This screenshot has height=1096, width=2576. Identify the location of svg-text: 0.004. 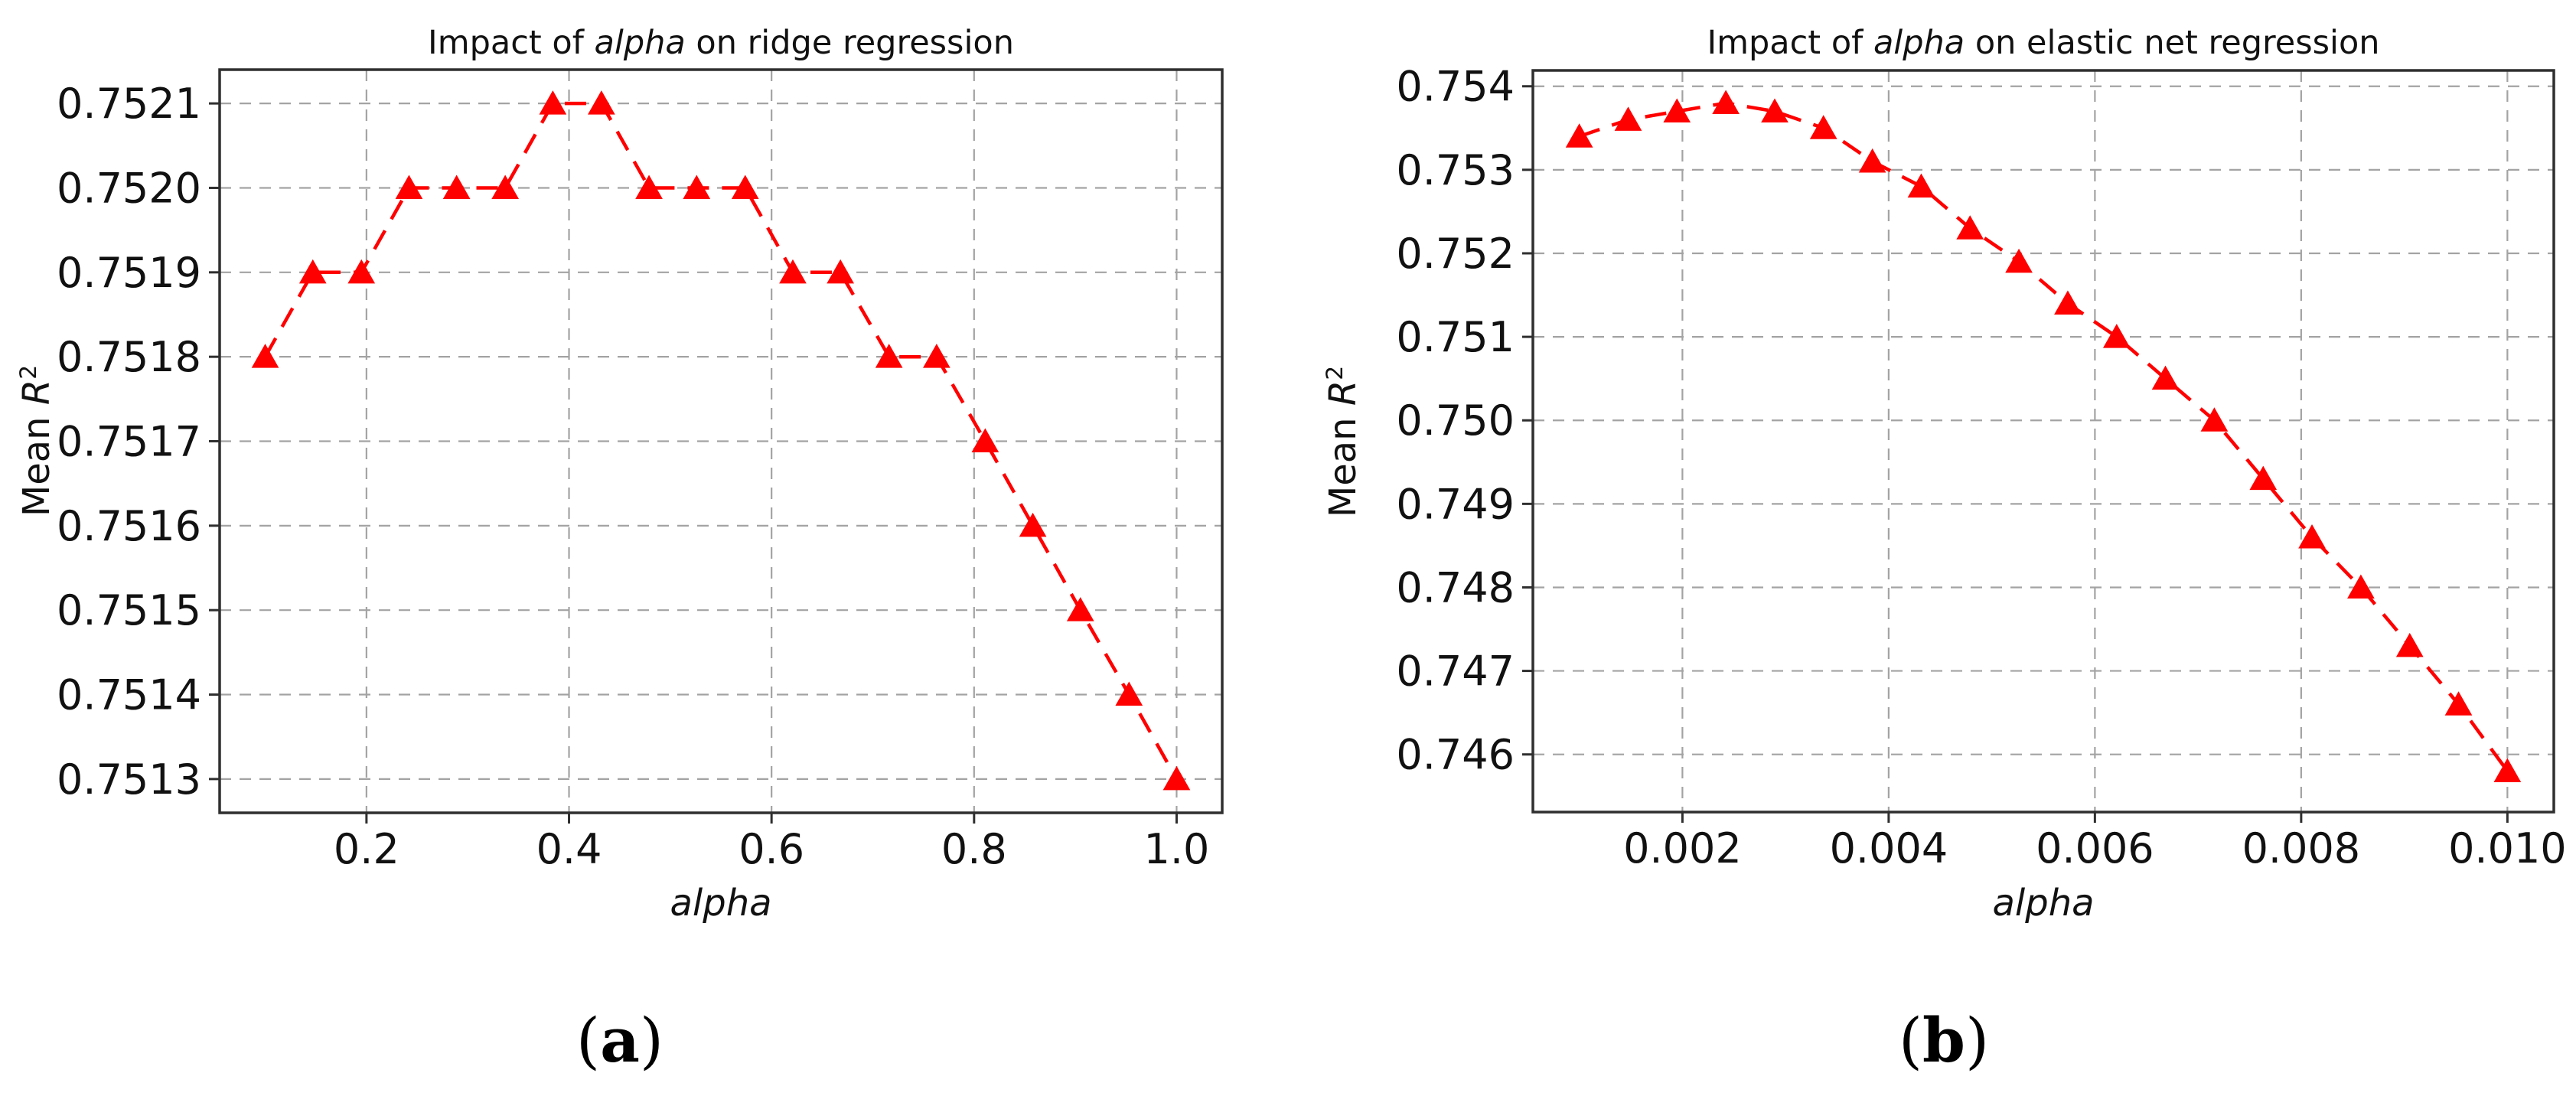
(1889, 848).